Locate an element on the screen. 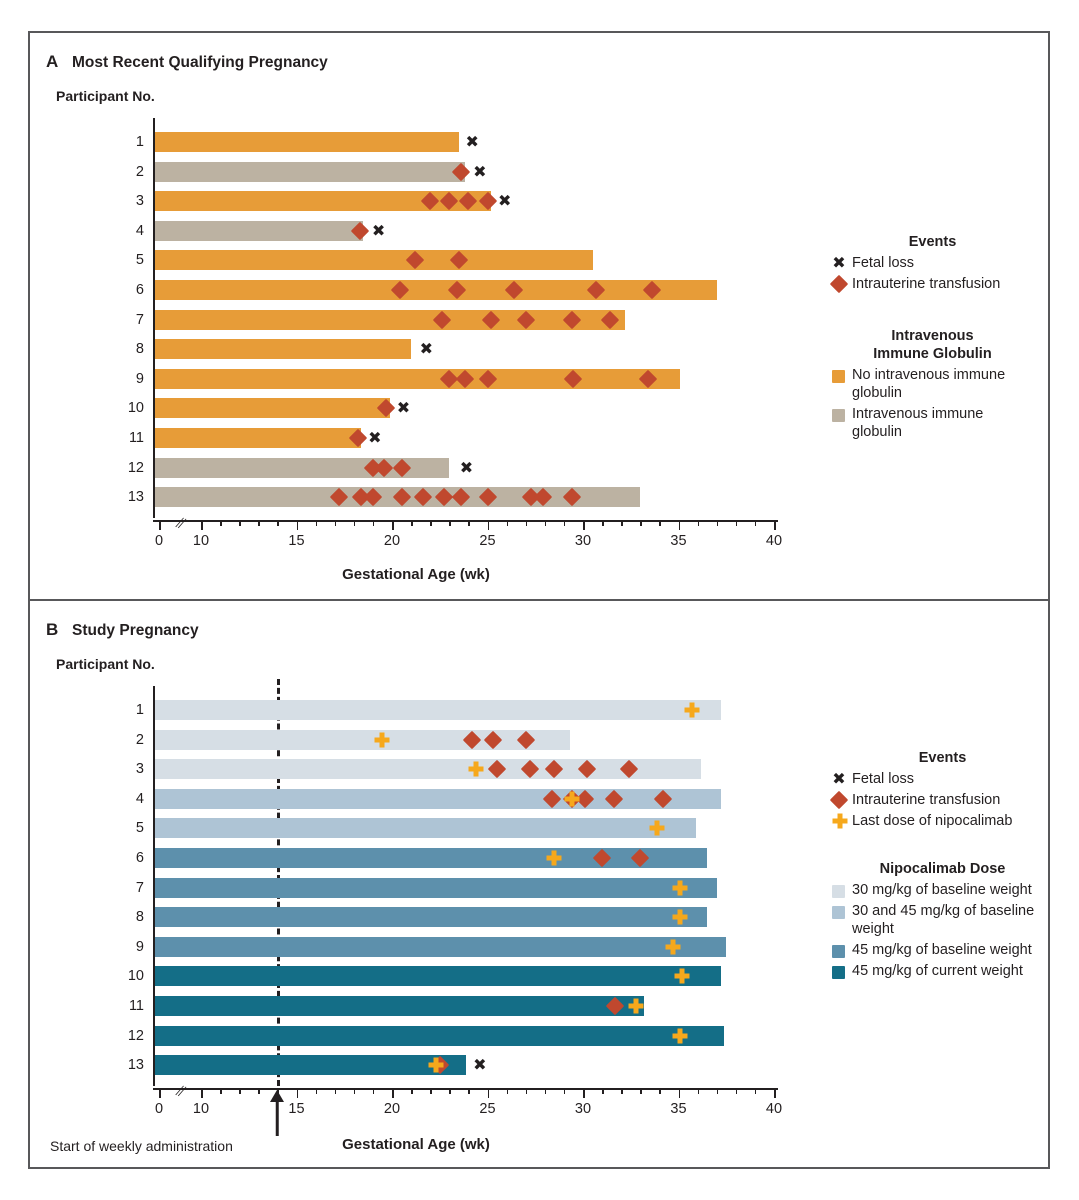  participant-number-label: 13 is located at coordinates (135, 497).